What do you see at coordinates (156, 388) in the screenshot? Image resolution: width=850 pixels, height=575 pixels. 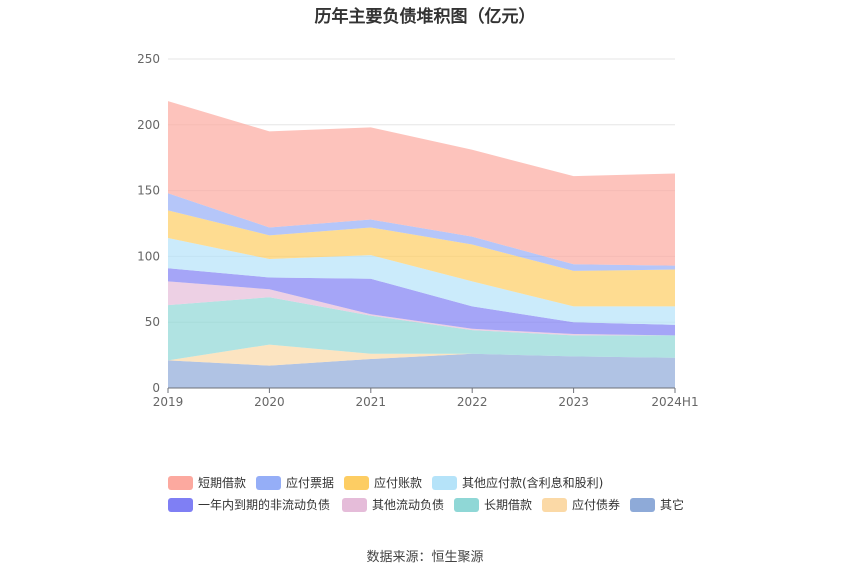 I see `y-tick-label: 0` at bounding box center [156, 388].